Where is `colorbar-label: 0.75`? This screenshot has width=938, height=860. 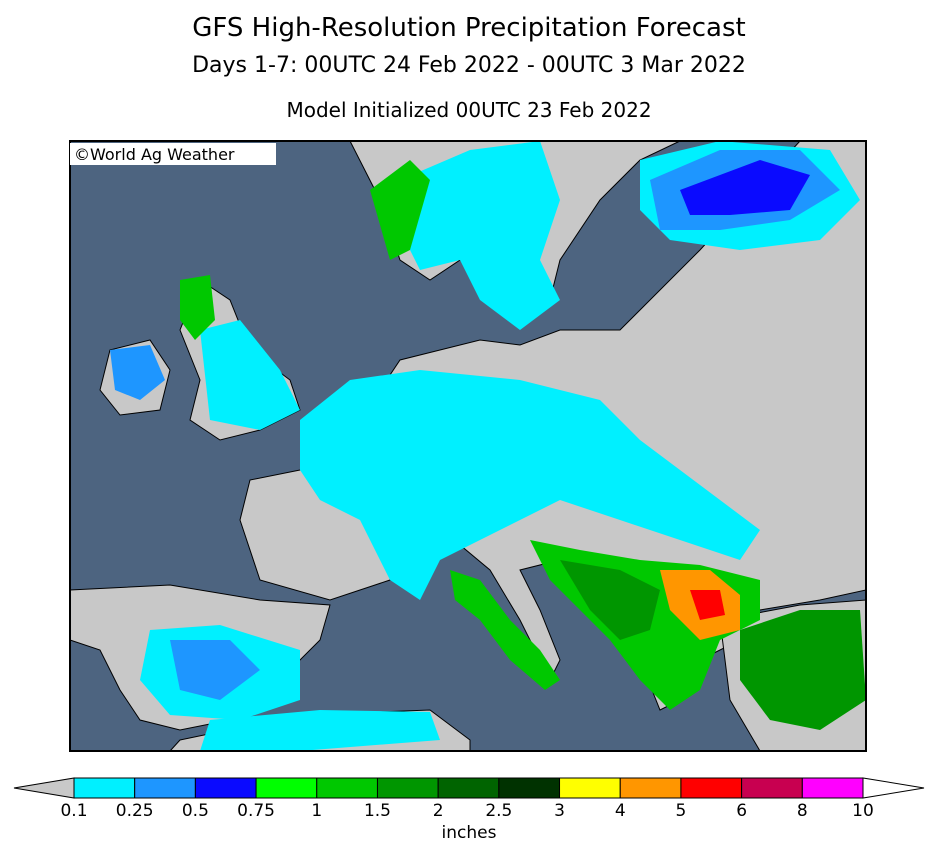 colorbar-label: 0.75 is located at coordinates (256, 811).